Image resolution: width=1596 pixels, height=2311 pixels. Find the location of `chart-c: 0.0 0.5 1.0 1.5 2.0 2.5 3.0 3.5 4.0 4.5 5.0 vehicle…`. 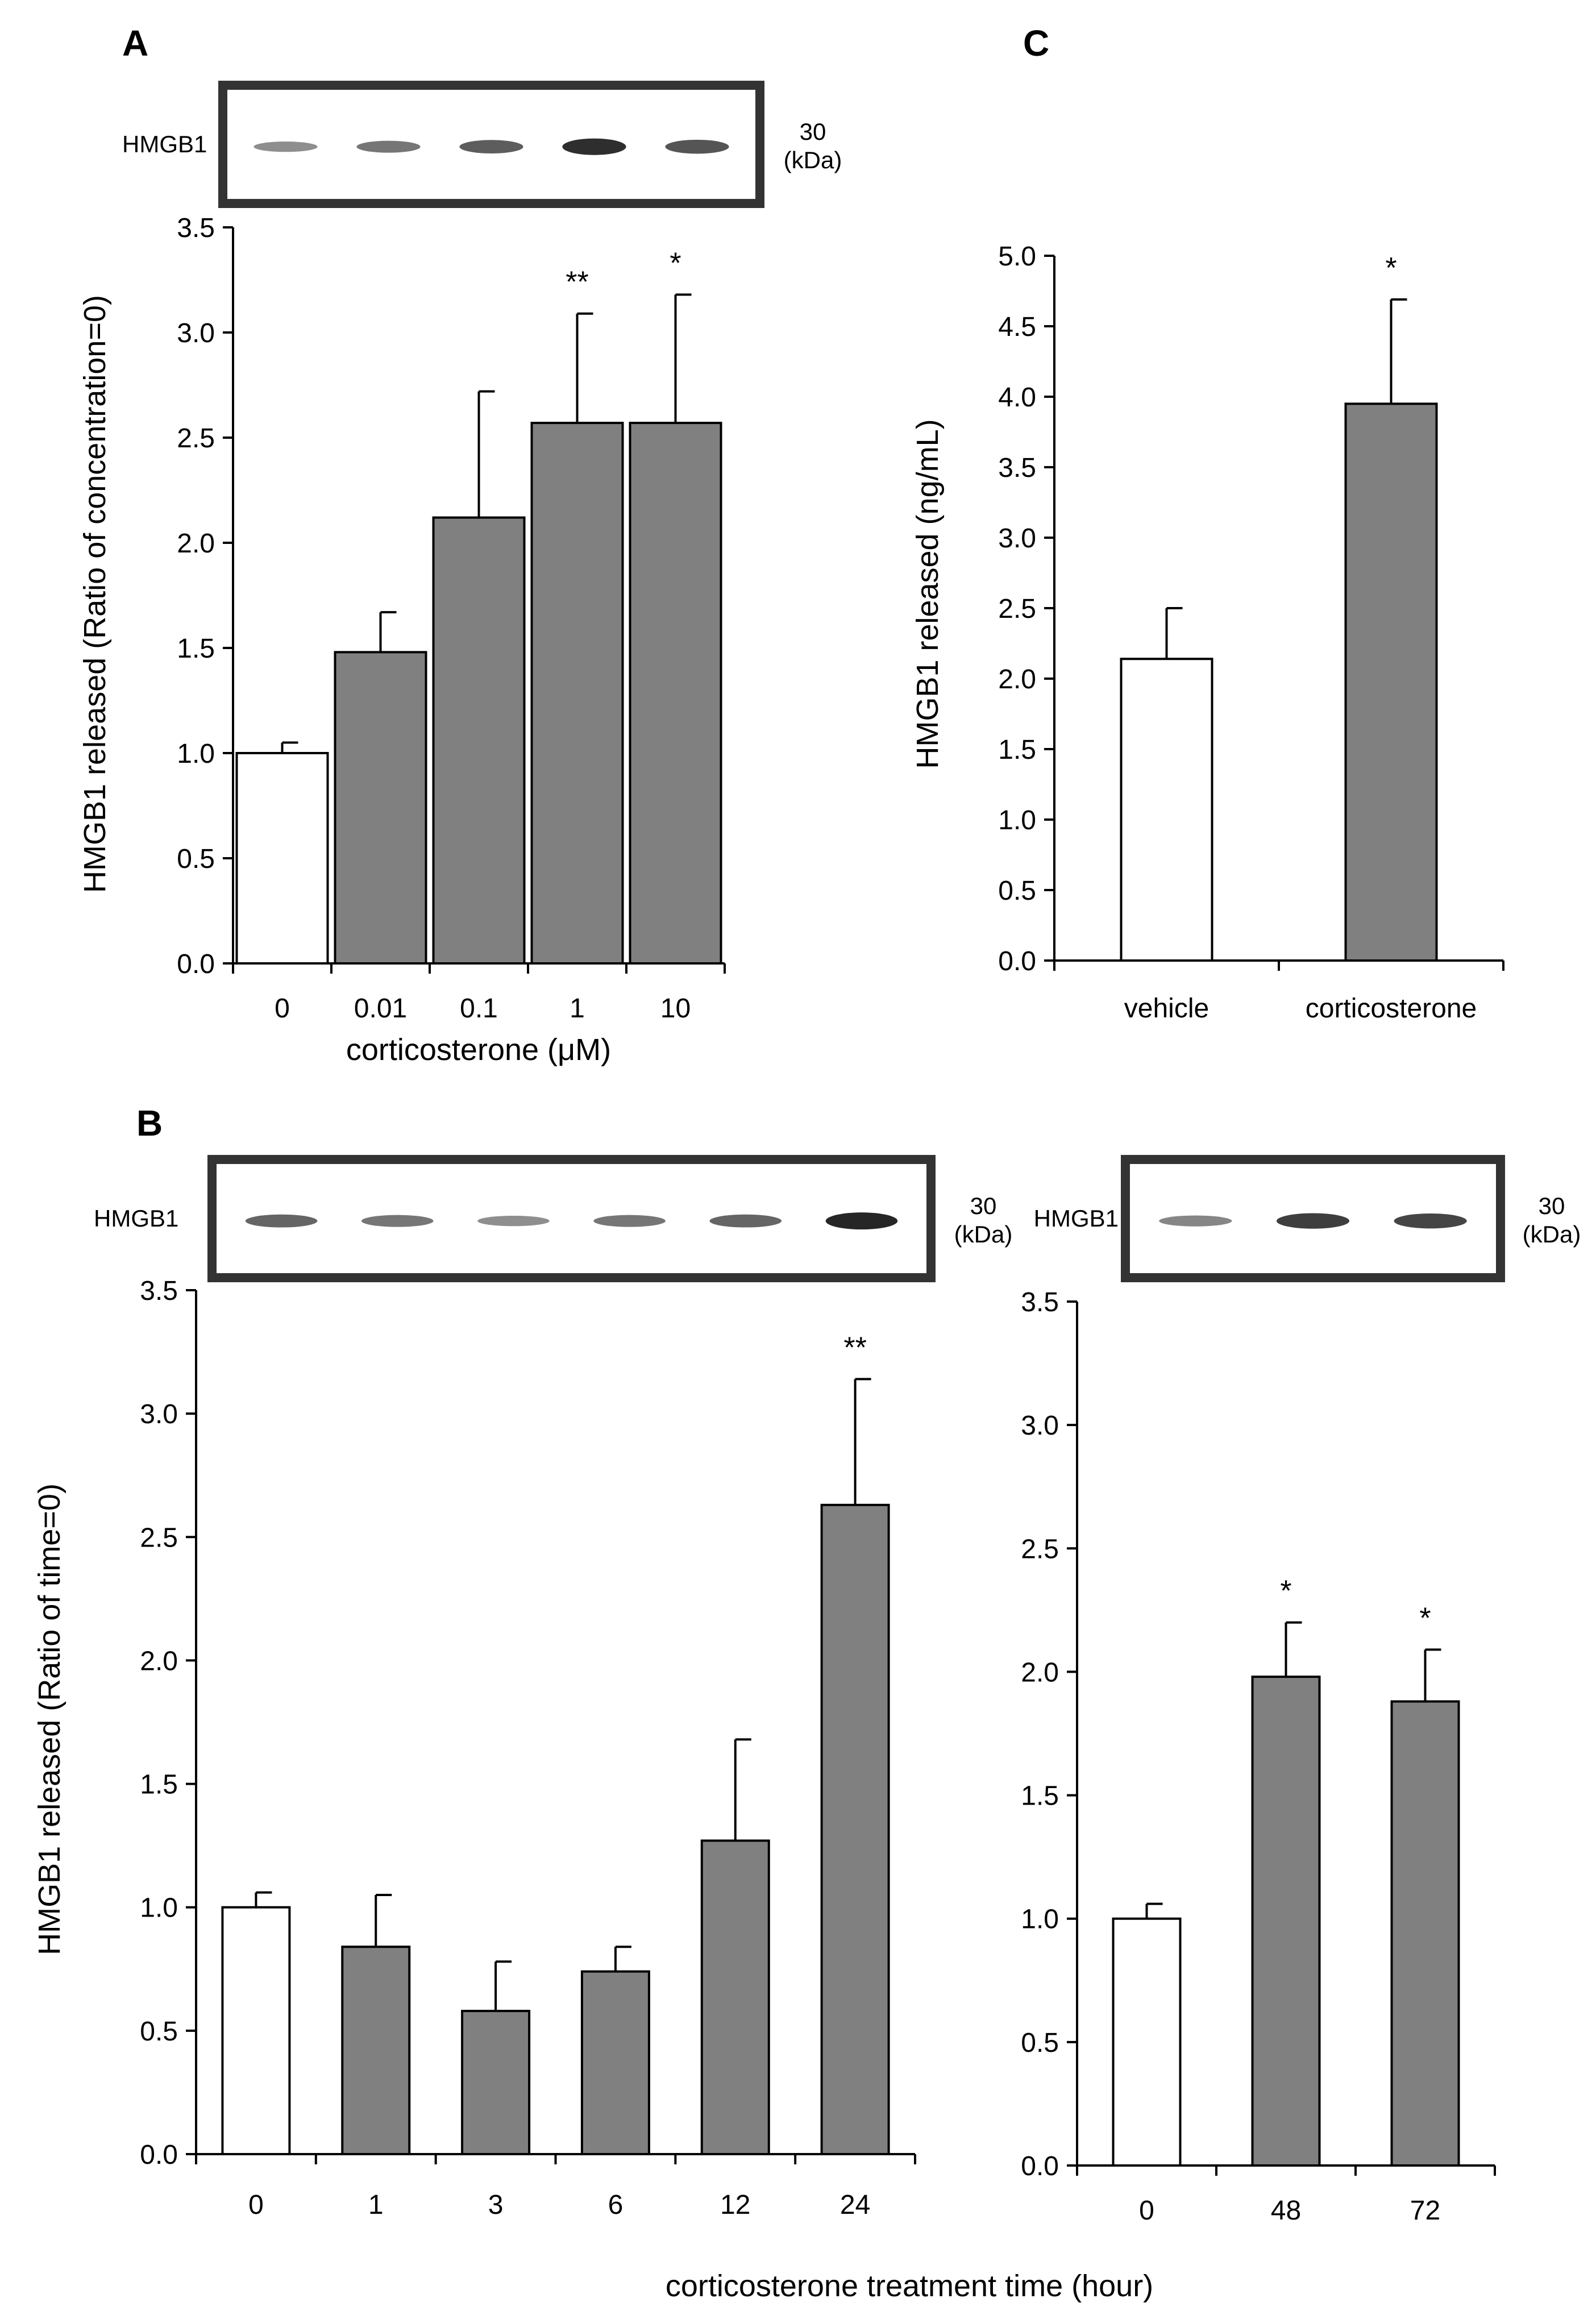

chart-c: 0.0 0.5 1.0 1.5 2.0 2.5 3.0 3.5 4.0 4.5 5.0 vehicle… is located at coordinates (1207, 633).